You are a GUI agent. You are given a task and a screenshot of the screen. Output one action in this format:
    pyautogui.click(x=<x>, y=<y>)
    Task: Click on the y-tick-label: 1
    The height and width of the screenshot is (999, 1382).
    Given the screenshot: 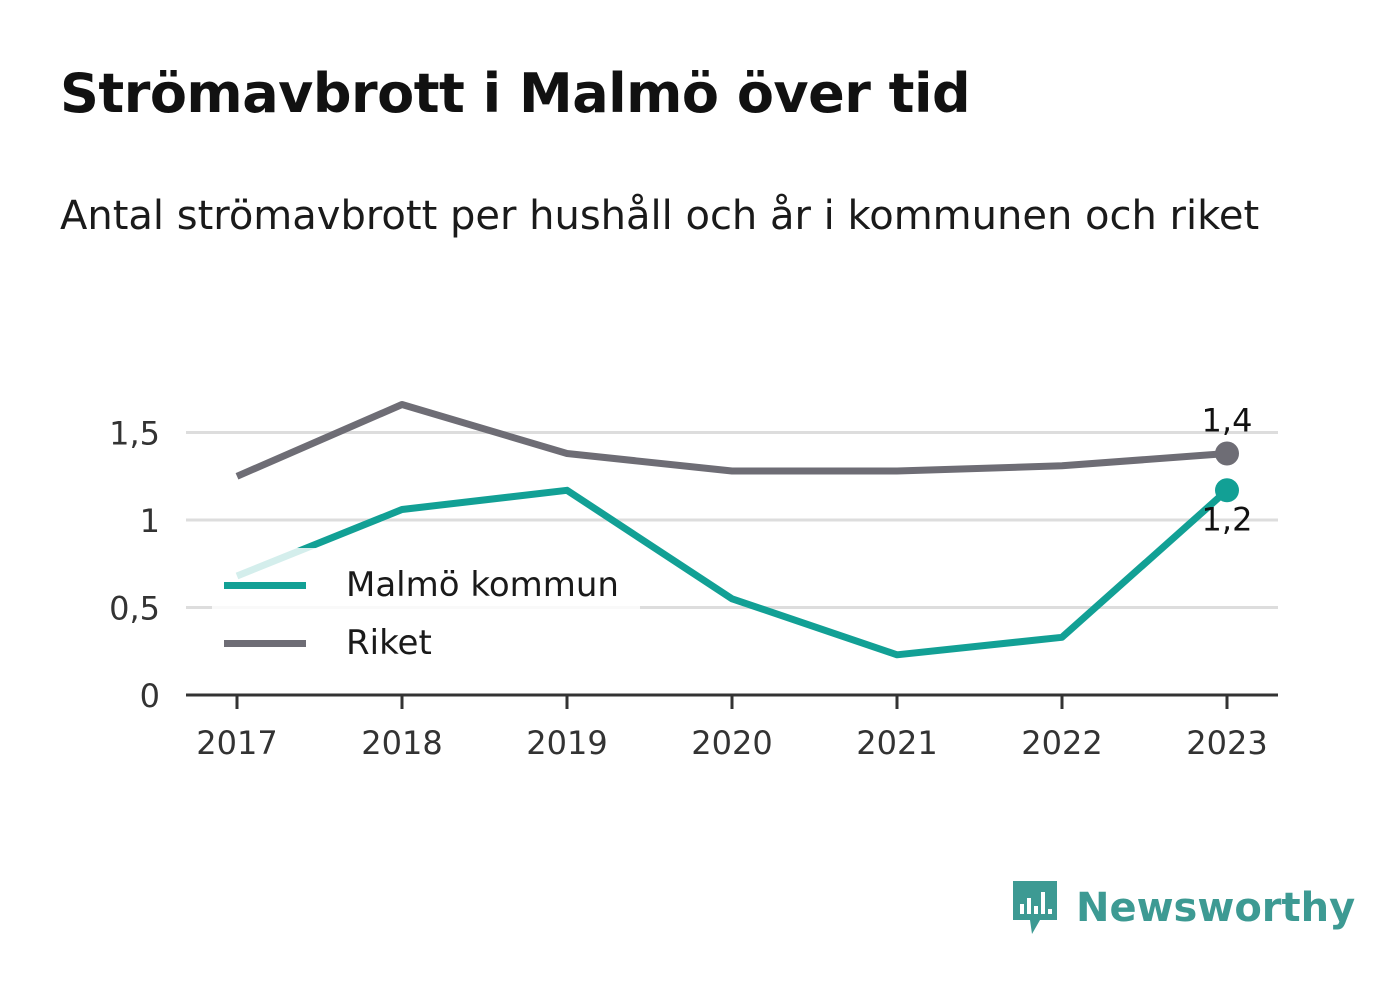 What is the action you would take?
    pyautogui.click(x=150, y=521)
    